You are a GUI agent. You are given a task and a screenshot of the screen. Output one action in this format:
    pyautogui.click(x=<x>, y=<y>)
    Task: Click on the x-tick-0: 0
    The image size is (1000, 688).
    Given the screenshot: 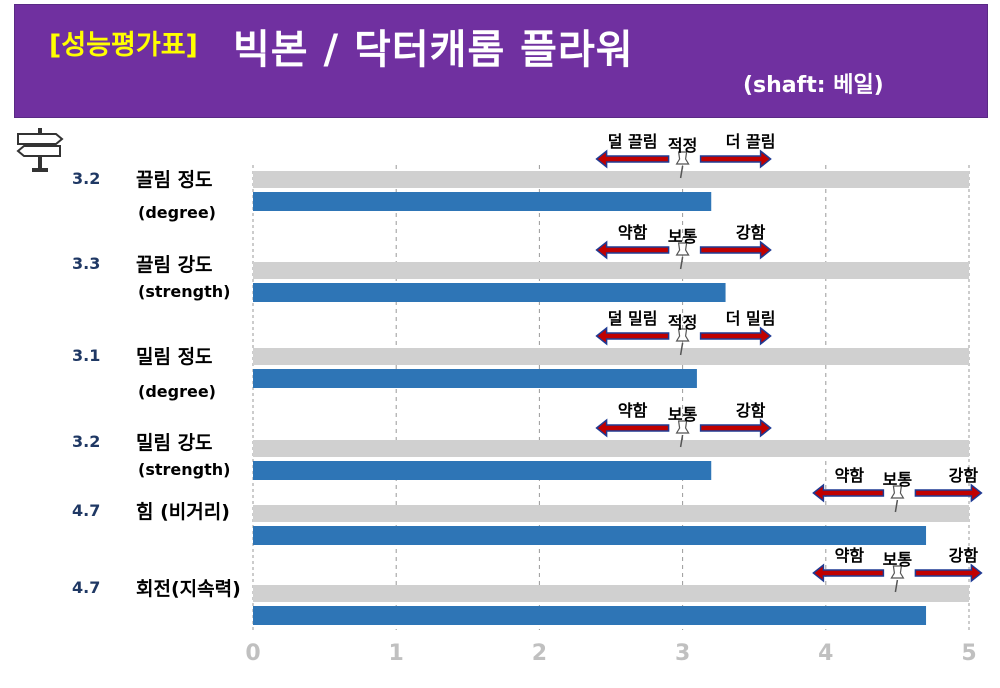 What is the action you would take?
    pyautogui.click(x=252, y=653)
    